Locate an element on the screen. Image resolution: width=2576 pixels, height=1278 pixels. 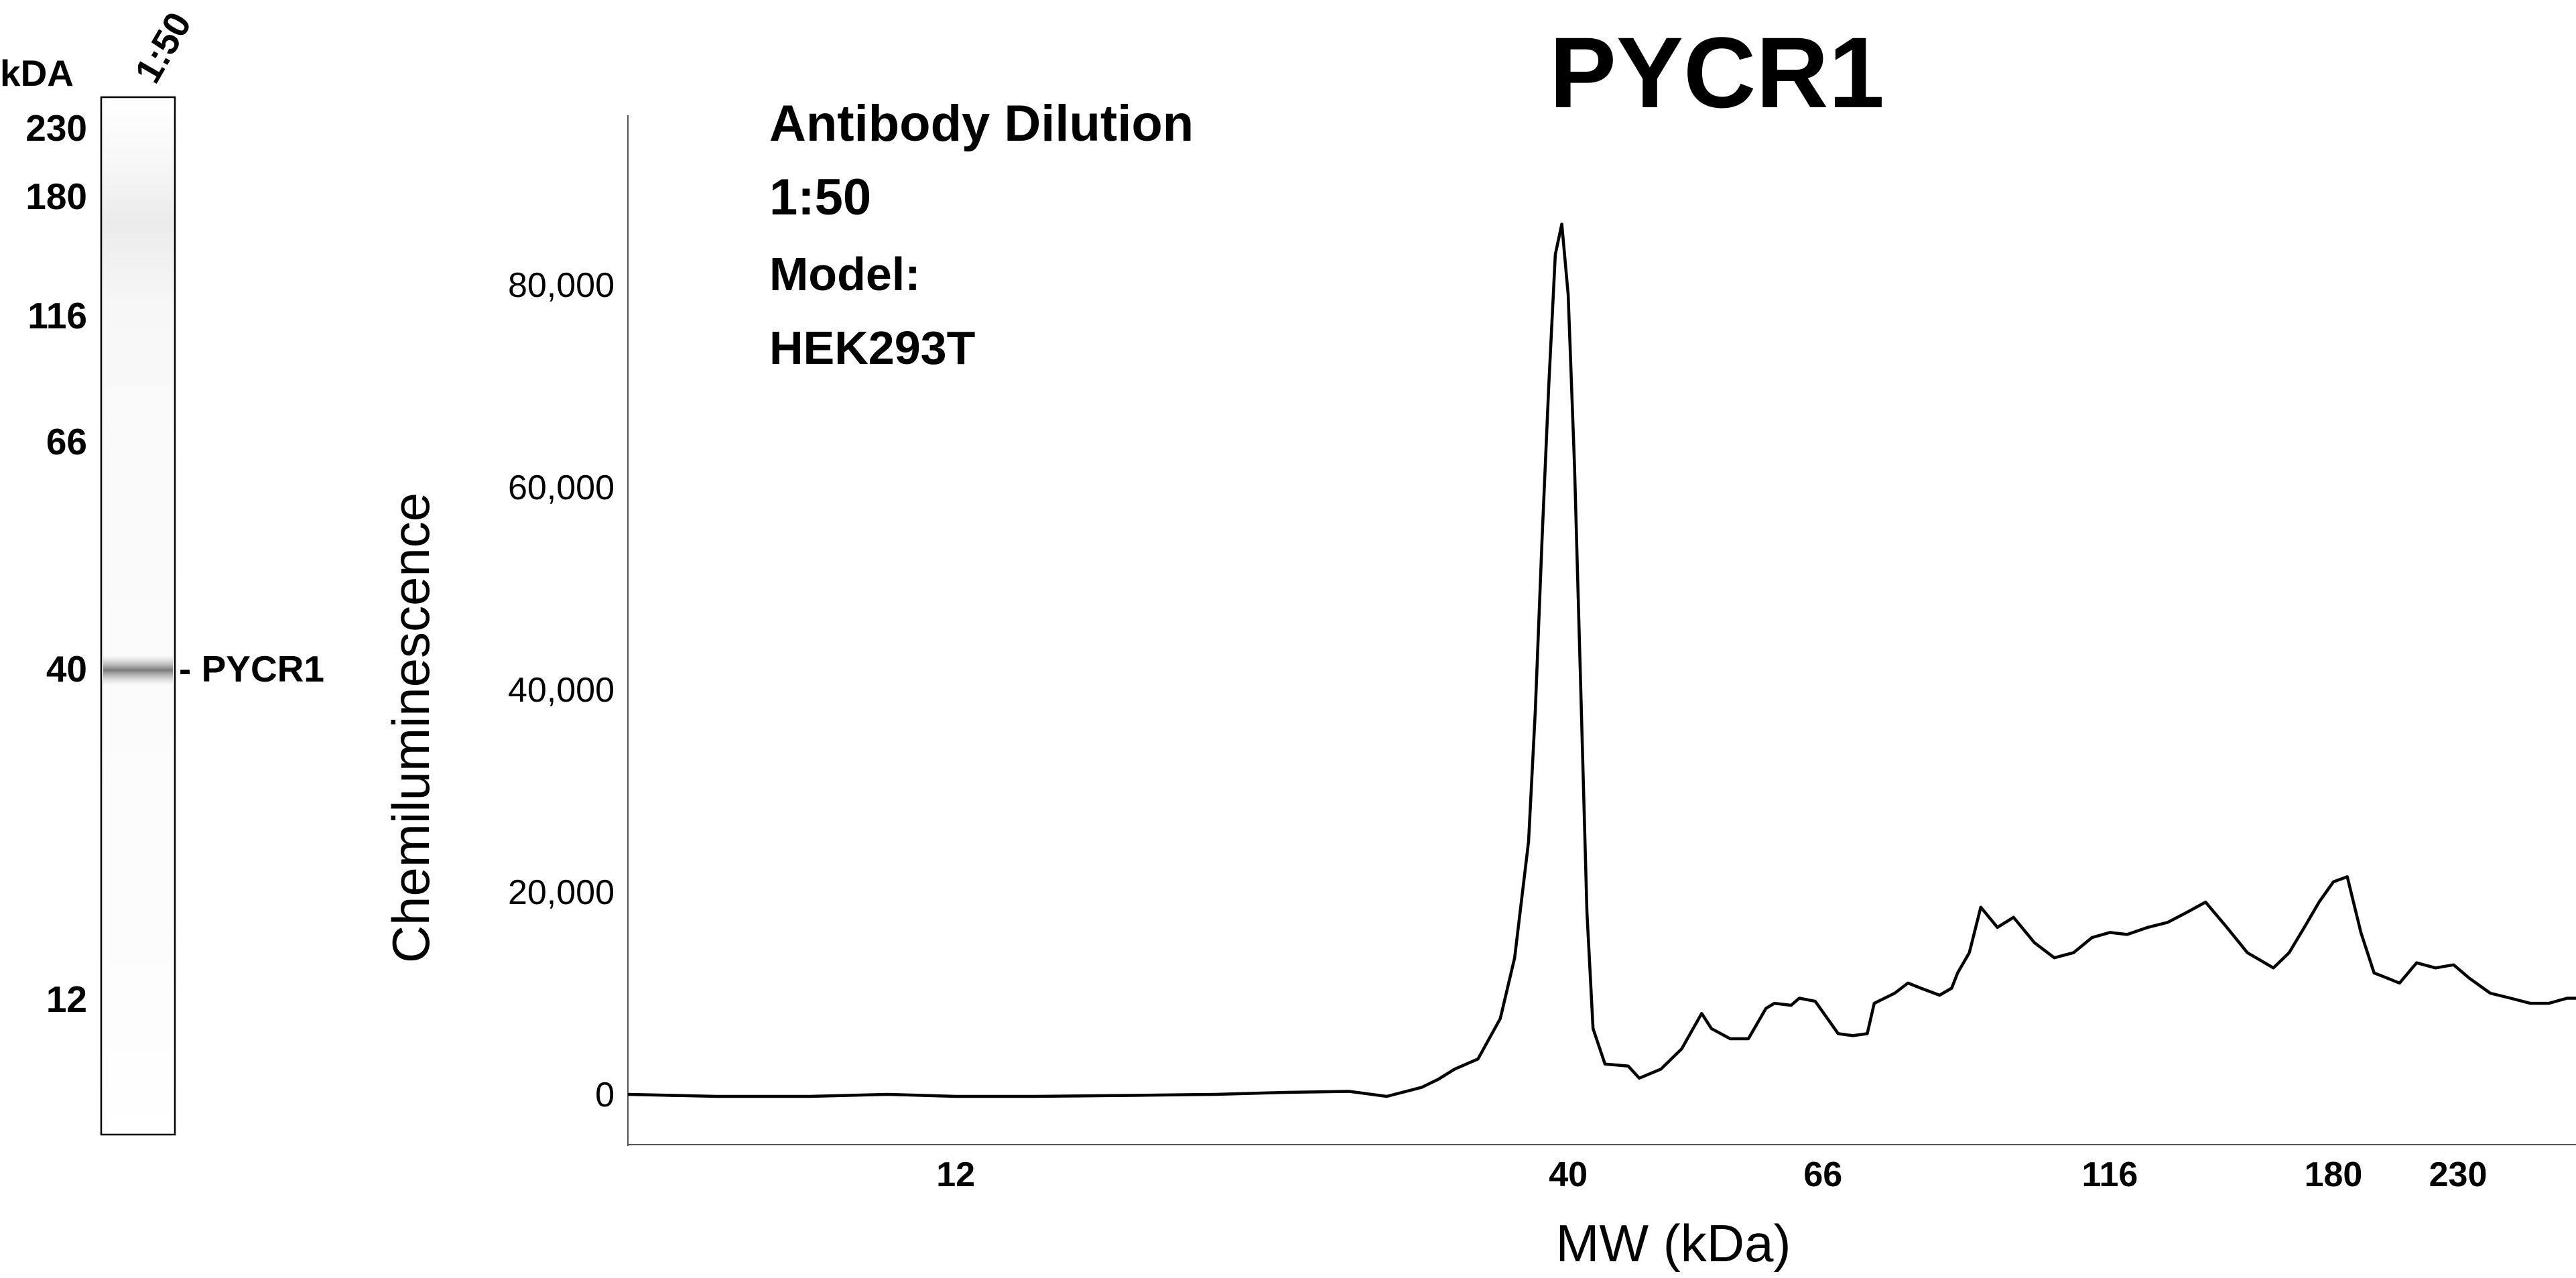
x-axis-label: MW (kDa) is located at coordinates (1673, 1243).